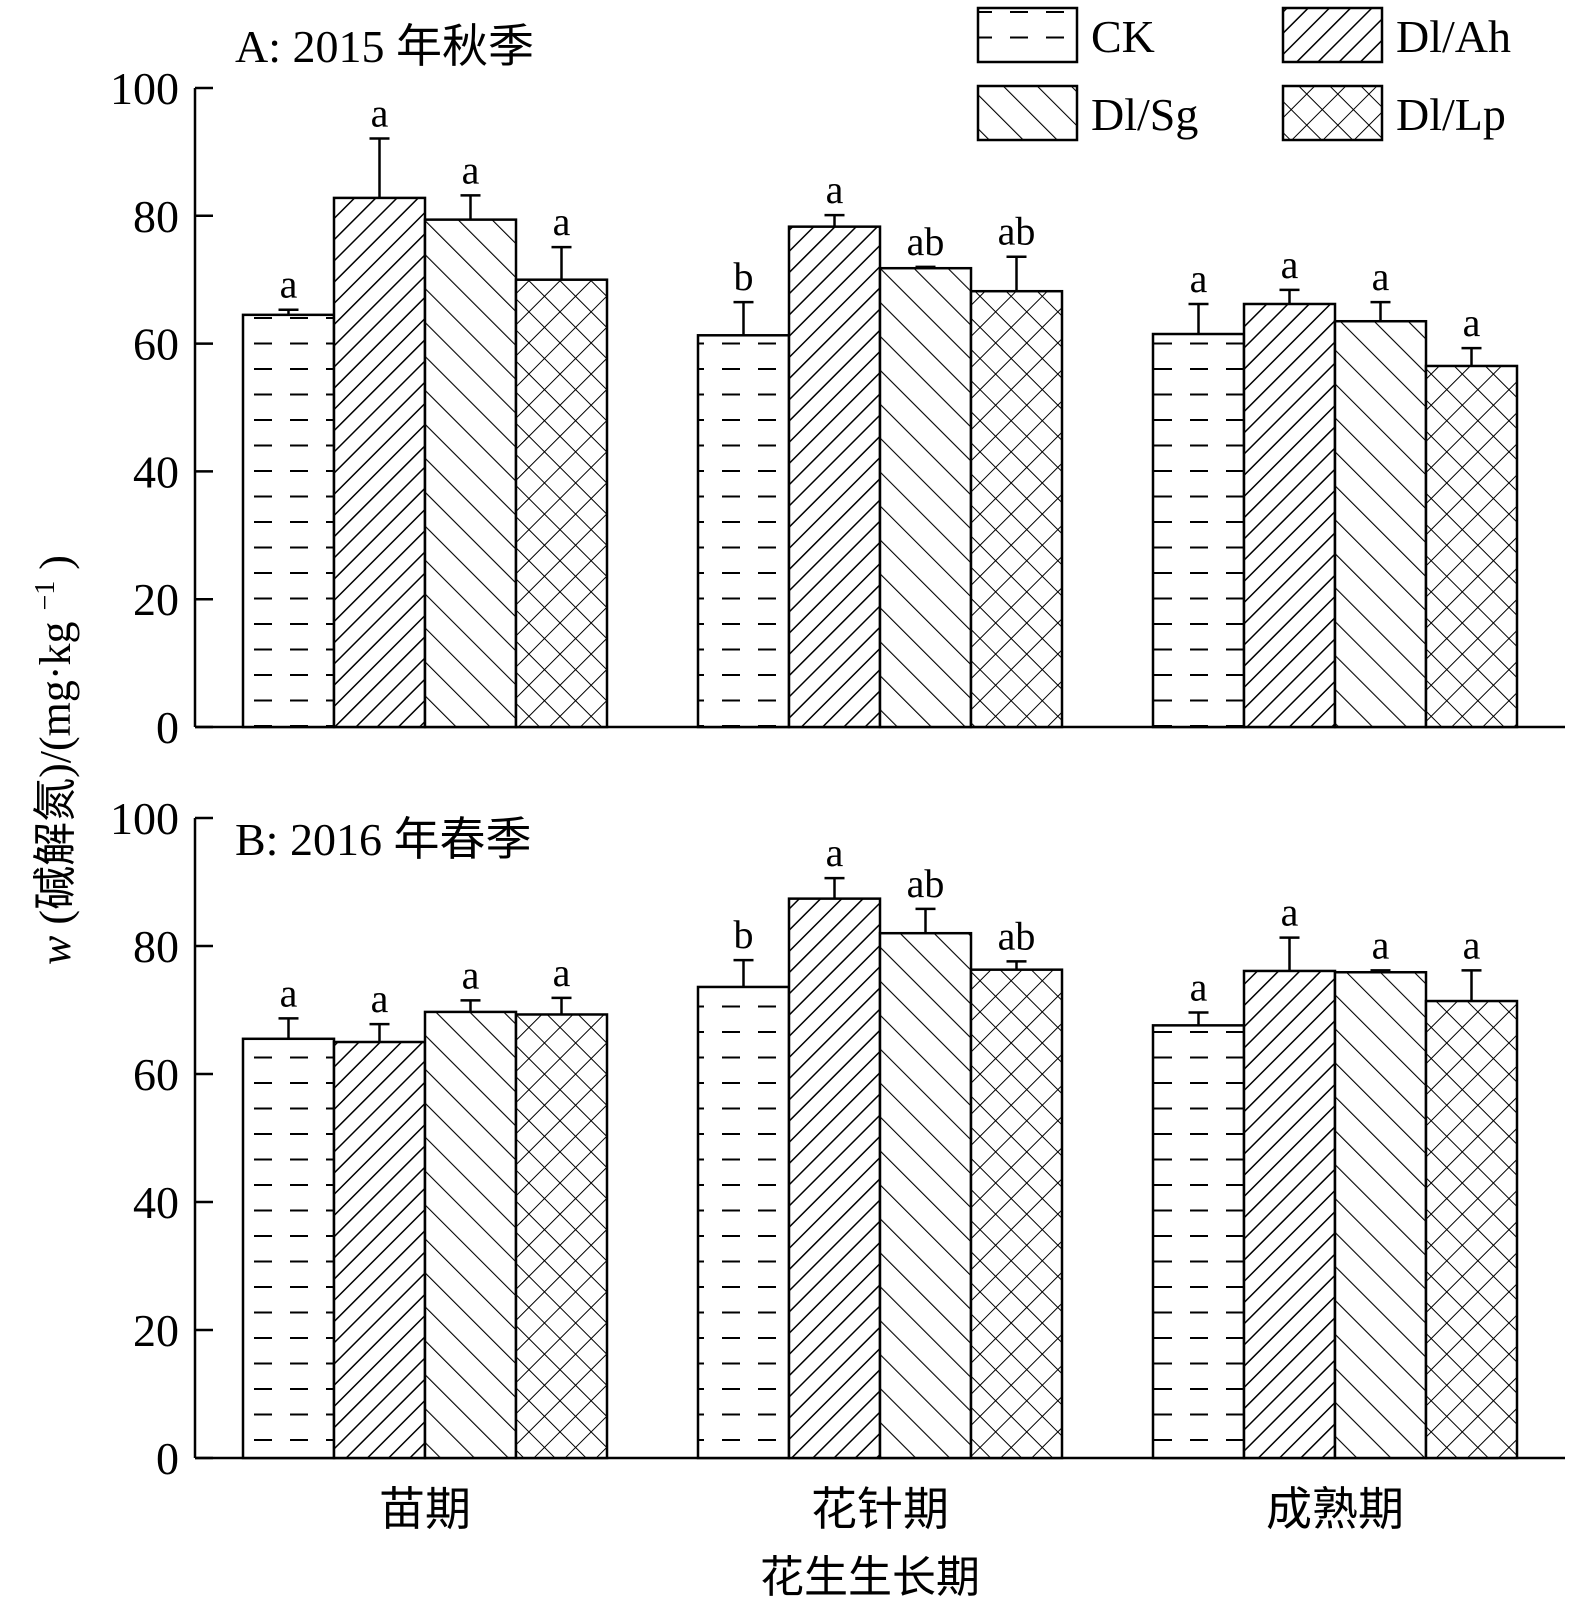 Image resolution: width=1575 pixels, height=1604 pixels. Describe the element at coordinates (1123, 36) in the screenshot. I see `legend-label: CK` at that location.